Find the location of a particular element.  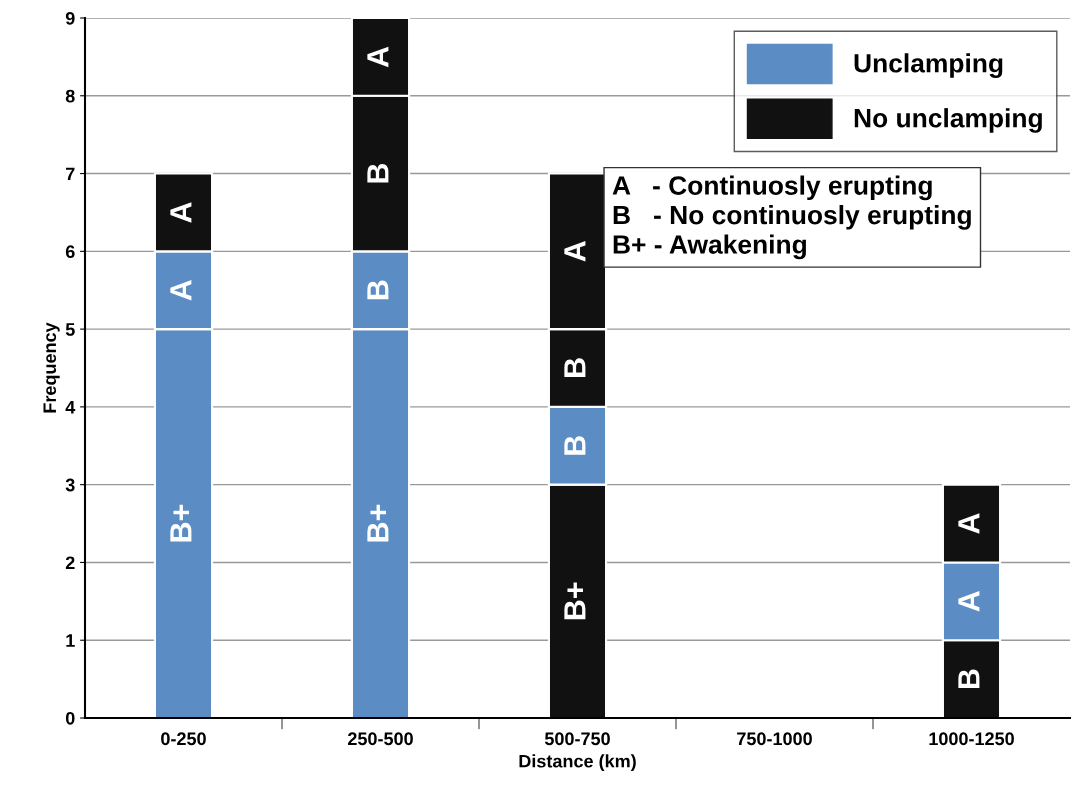

x-tick-label: 1000-1250 is located at coordinates (971, 739).